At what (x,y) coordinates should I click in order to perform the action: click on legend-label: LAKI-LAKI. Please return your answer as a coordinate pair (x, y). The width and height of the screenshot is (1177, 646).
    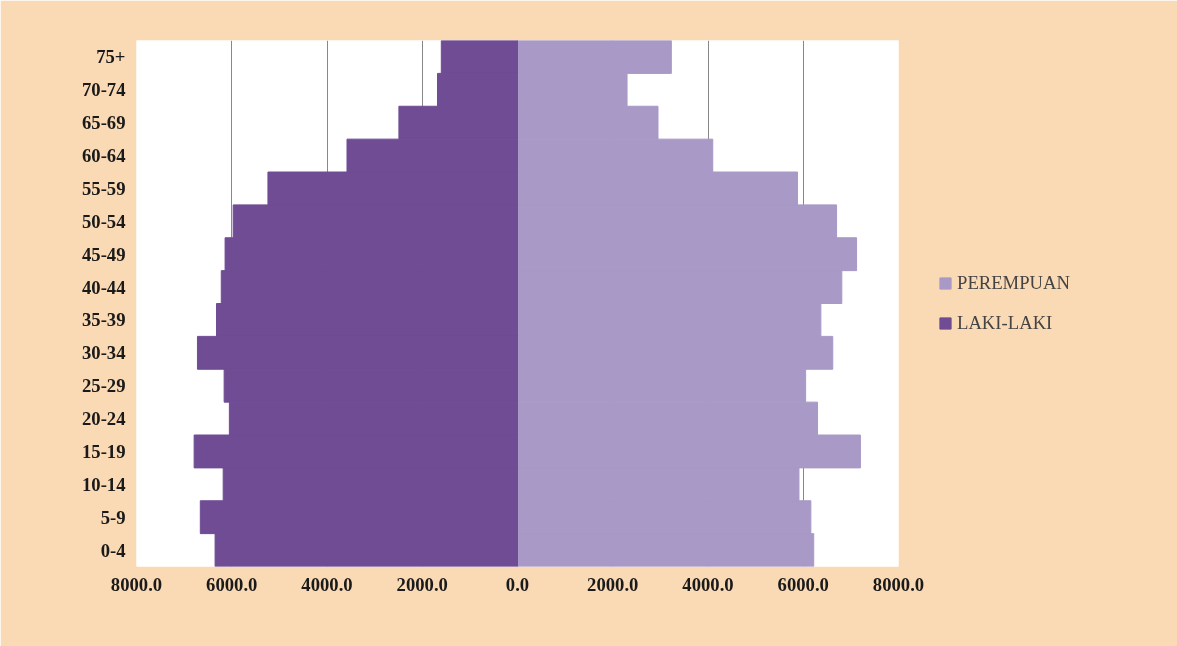
    Looking at the image, I should click on (1005, 323).